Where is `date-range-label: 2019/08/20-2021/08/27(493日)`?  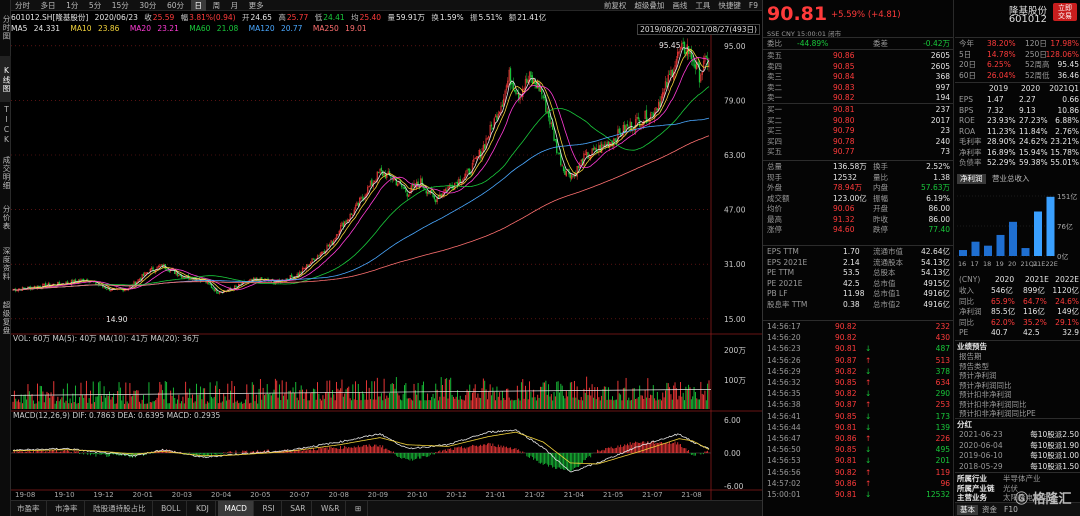
date-range-label: 2019/08/20-2021/08/27(493日) is located at coordinates (698, 29).